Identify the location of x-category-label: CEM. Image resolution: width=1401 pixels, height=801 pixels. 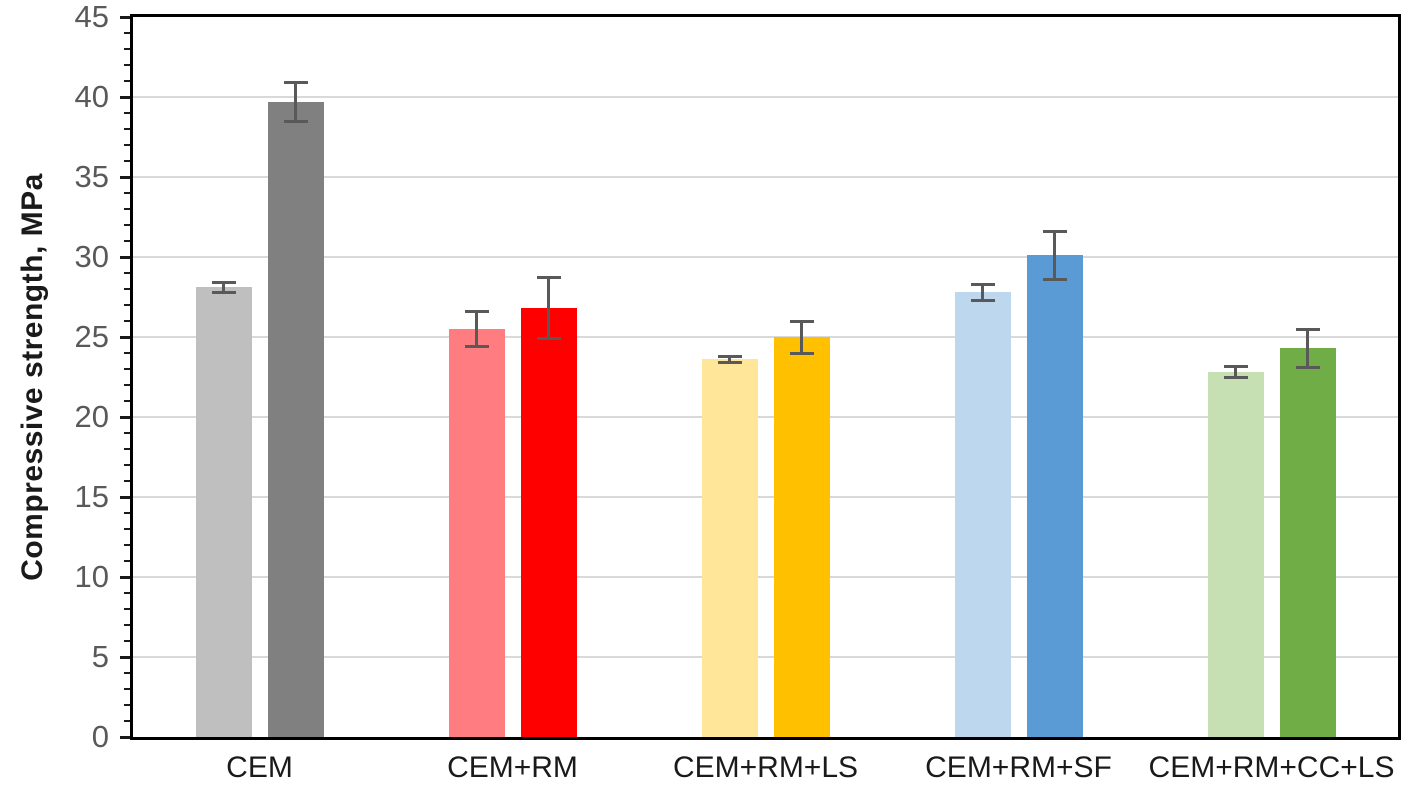
(259, 767).